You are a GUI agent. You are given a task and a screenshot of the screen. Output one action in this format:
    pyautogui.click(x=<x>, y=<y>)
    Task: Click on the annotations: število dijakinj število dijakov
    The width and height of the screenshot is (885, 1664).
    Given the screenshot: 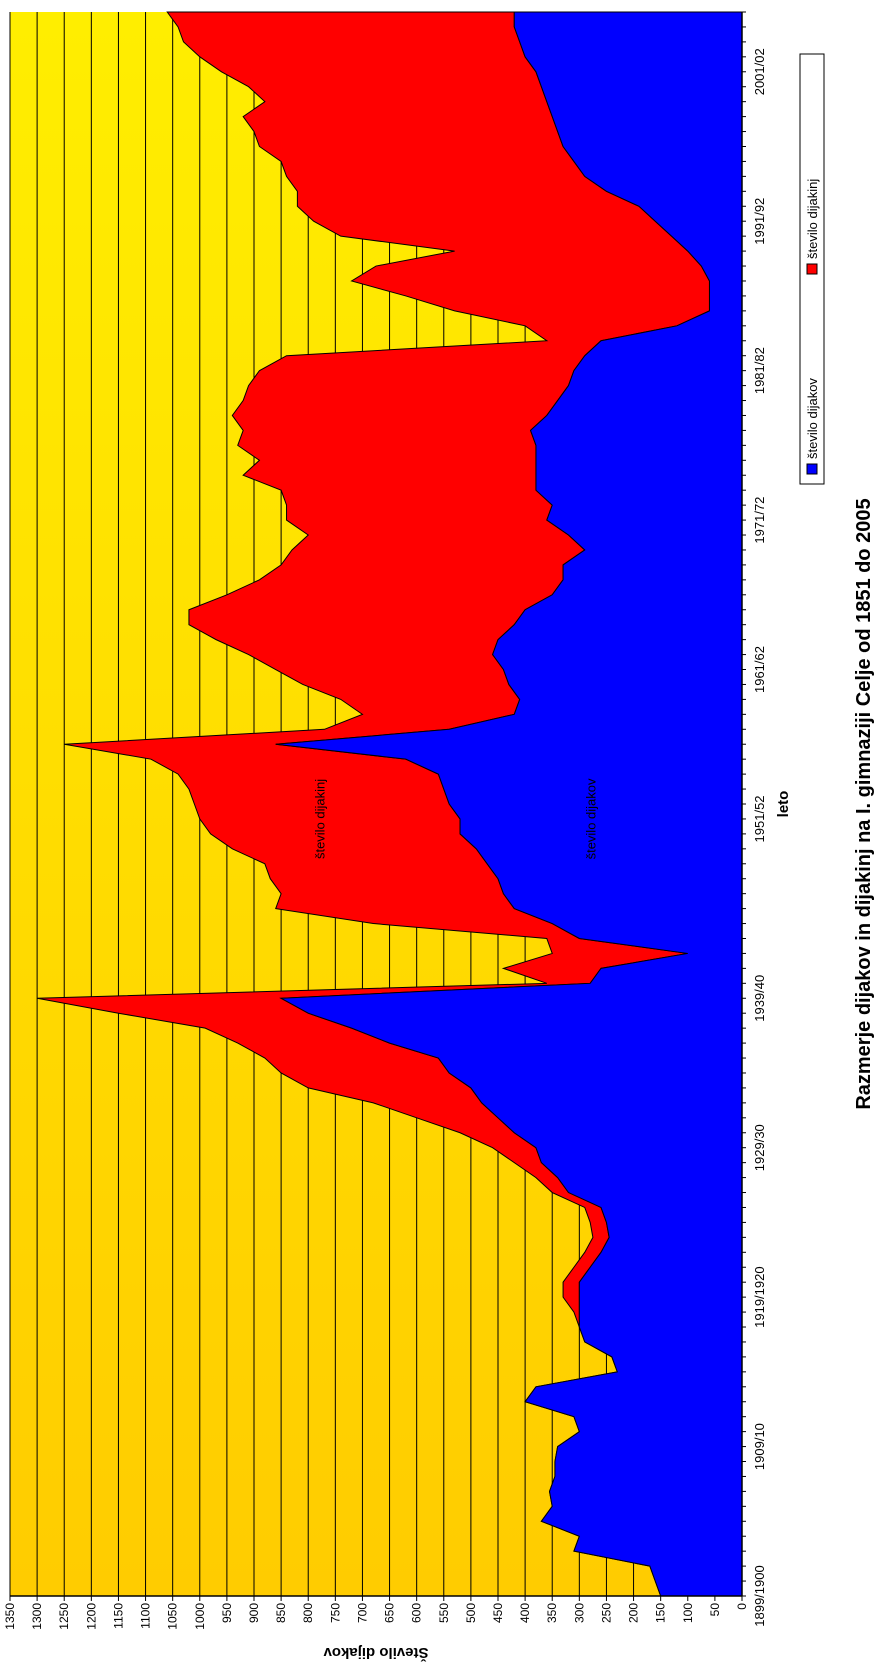 What is the action you would take?
    pyautogui.click(x=455, y=818)
    